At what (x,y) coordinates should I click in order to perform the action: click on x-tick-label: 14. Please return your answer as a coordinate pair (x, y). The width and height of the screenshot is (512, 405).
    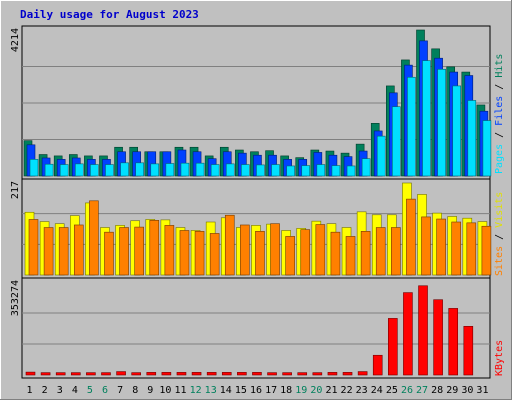
    Looking at the image, I should click on (226, 390).